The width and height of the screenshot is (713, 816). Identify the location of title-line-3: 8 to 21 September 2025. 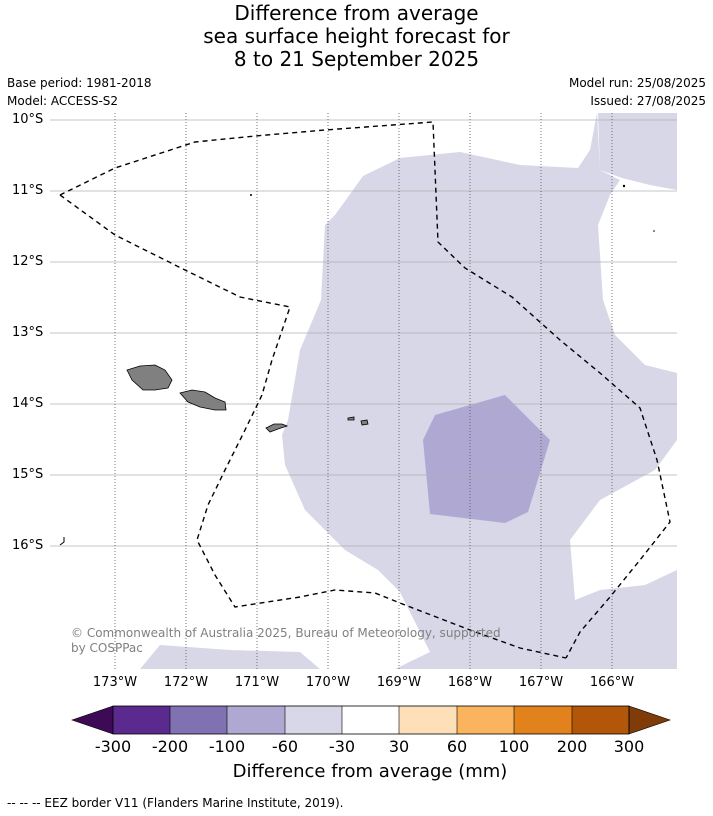
(356, 59).